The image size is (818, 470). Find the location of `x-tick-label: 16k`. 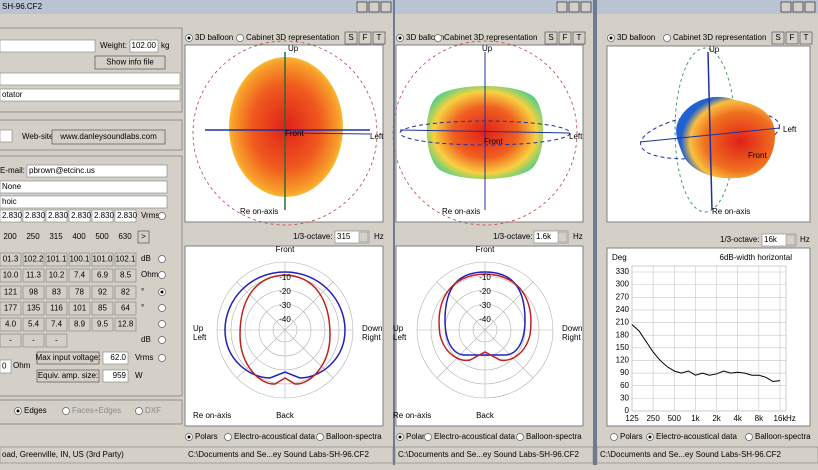

x-tick-label: 16k is located at coordinates (781, 418).